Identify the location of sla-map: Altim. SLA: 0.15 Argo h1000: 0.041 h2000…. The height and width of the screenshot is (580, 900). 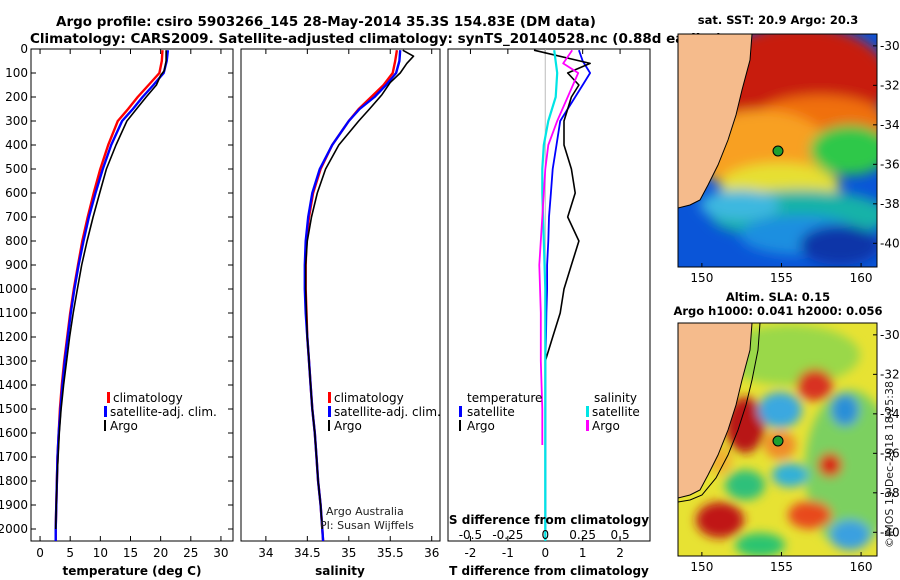
(786, 432).